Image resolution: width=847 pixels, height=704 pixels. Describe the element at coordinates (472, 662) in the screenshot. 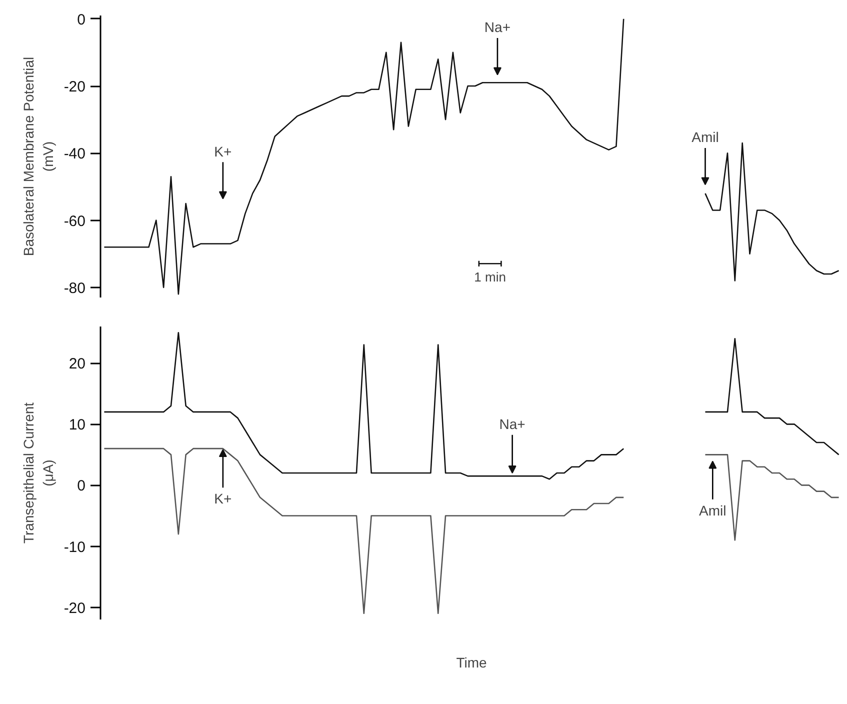

I see `x-axis-title: Time` at that location.